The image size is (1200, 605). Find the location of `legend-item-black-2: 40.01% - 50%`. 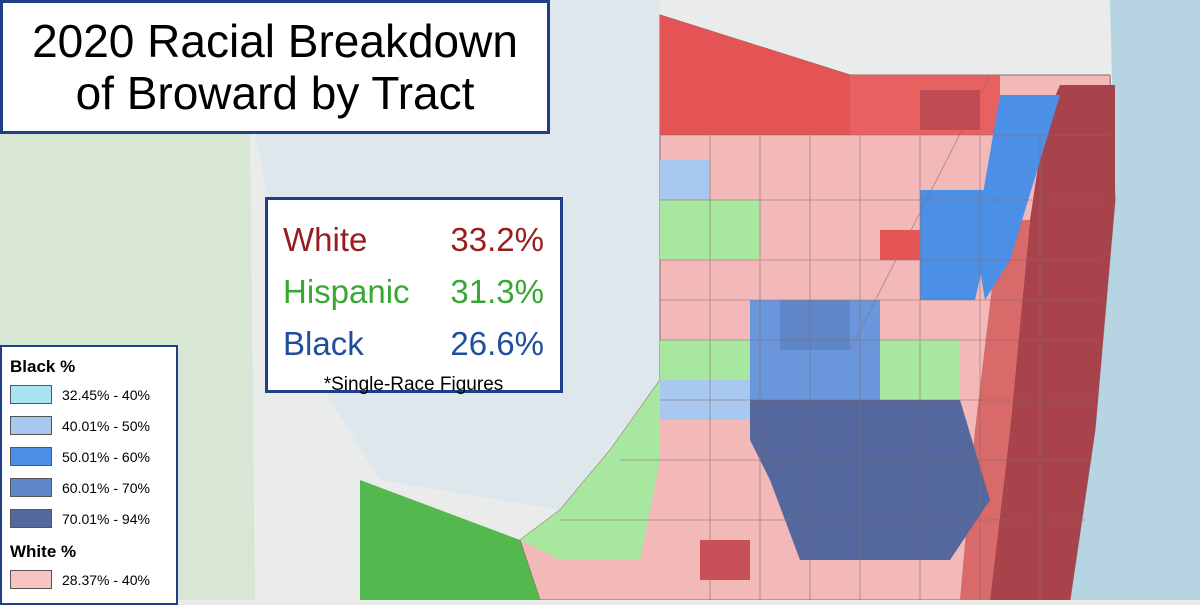

legend-item-black-2: 40.01% - 50% is located at coordinates (93, 425).